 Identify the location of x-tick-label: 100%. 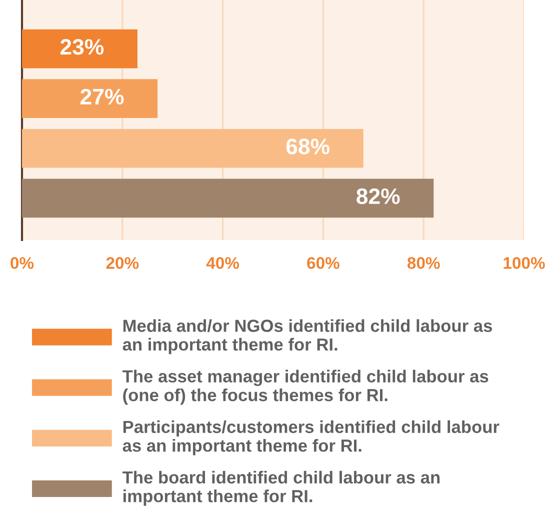
(524, 263).